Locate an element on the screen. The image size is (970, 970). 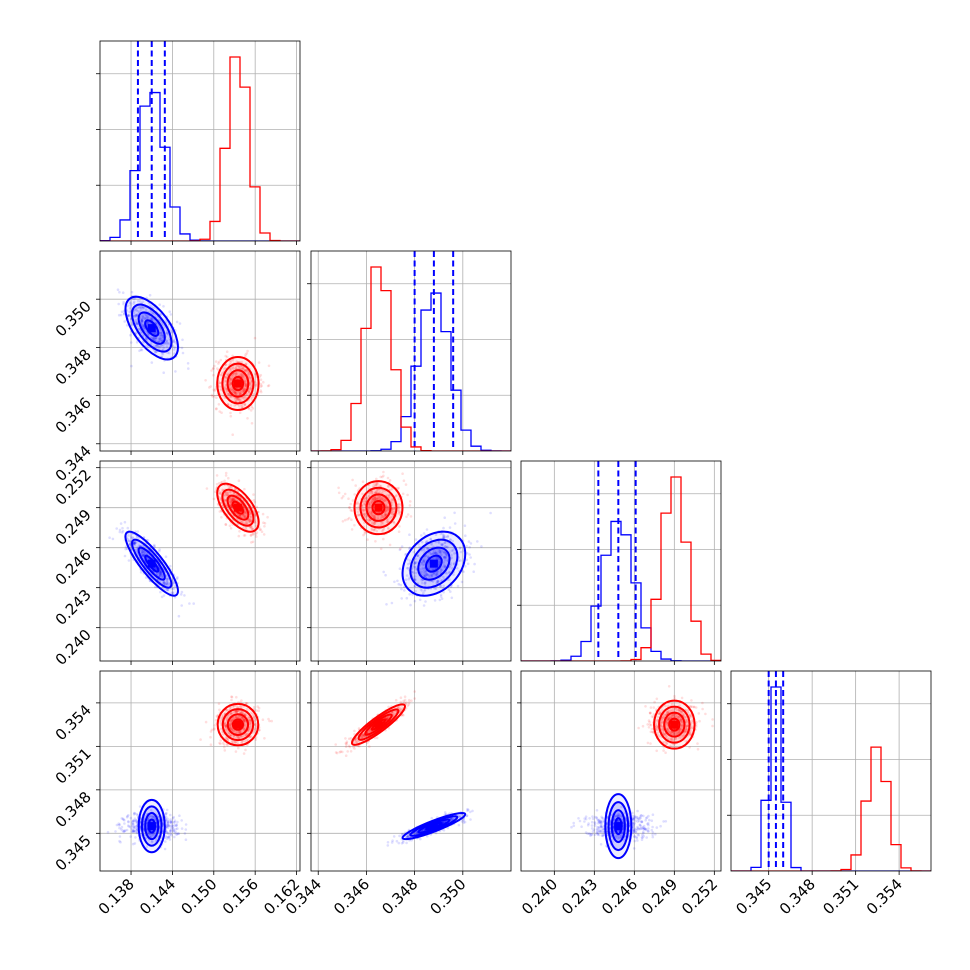
y-tick-label: 0.249 is located at coordinates (73, 527).